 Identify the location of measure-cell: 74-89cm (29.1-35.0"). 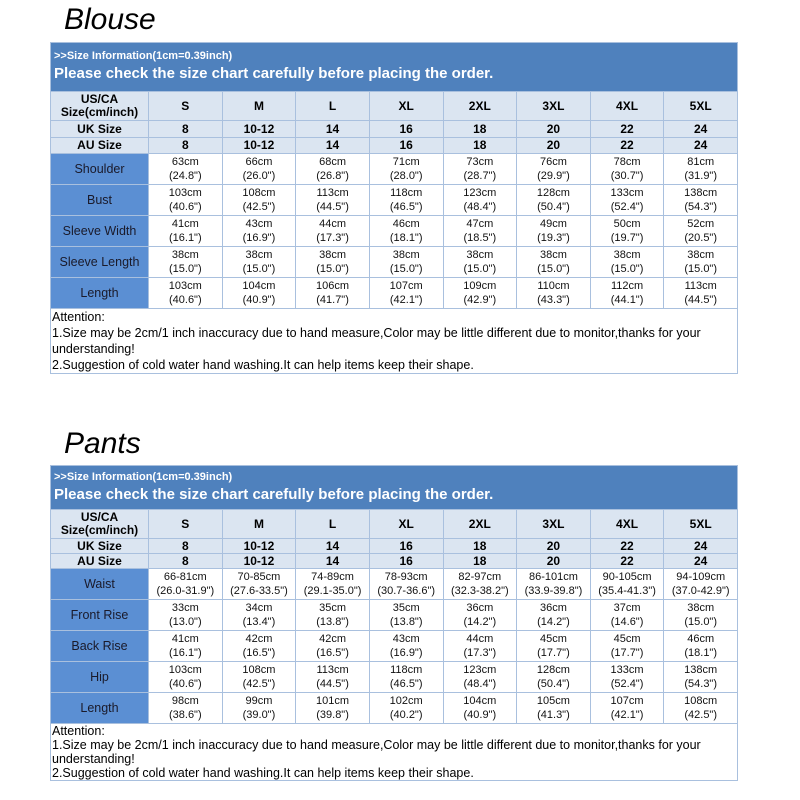
(332, 584).